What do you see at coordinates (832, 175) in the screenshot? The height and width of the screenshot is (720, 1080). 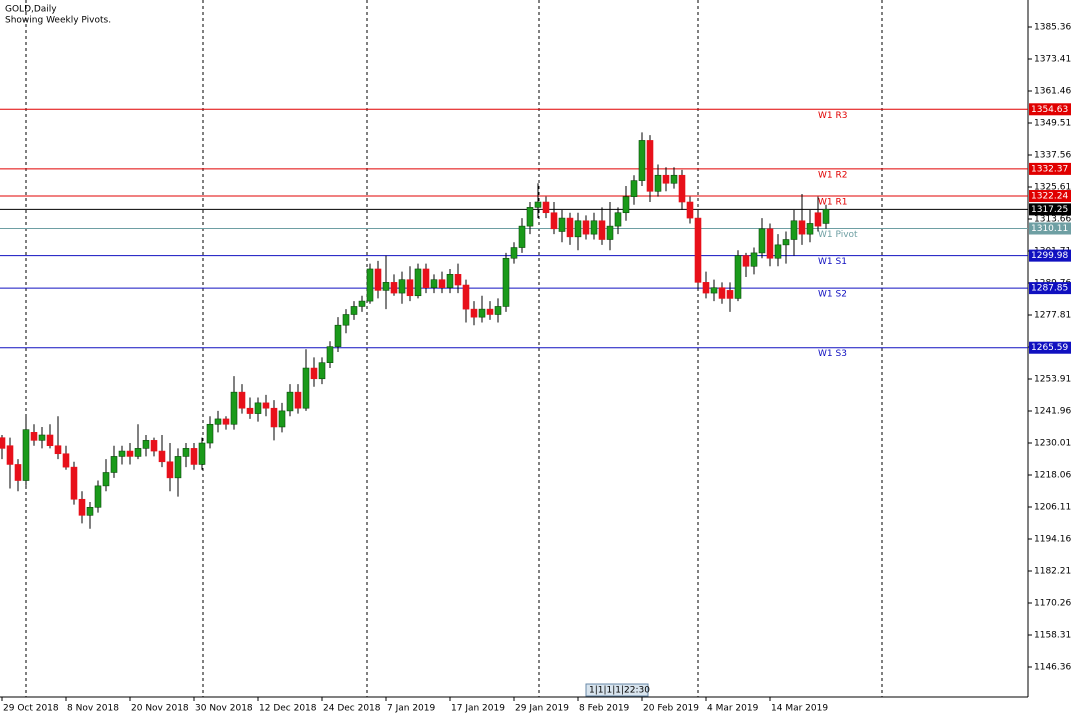 I see `pivot-label: W1 R2` at bounding box center [832, 175].